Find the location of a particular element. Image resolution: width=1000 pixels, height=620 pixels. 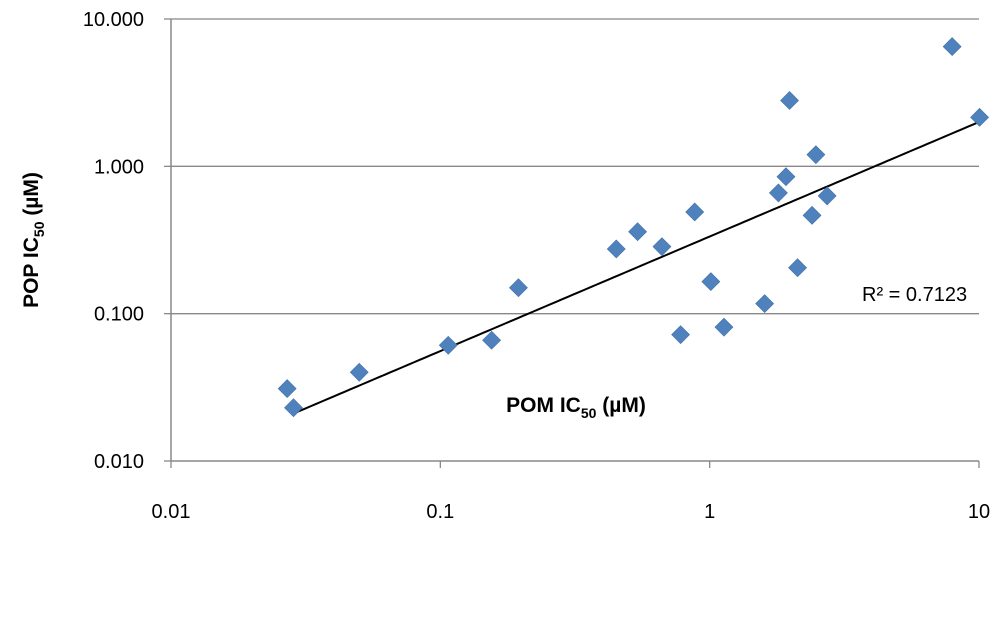

y-axis-title-subscript: 50 is located at coordinates (39, 229).